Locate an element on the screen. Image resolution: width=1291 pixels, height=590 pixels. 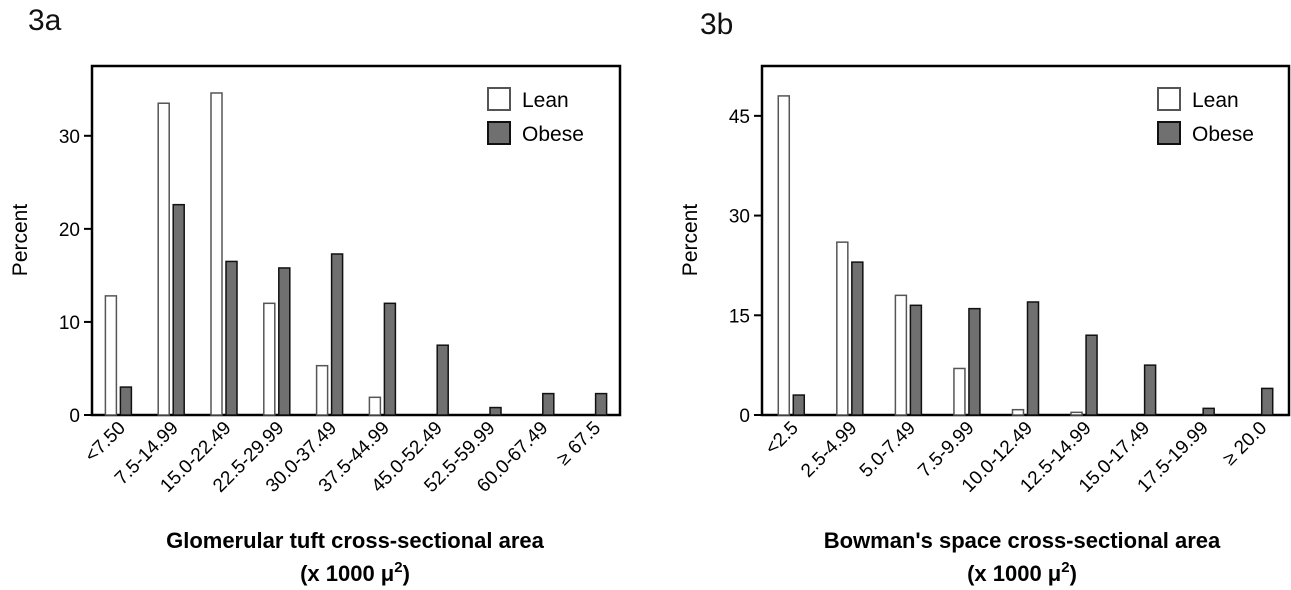
chart-b-ytick-label-1: 15 is located at coordinates (739, 316).